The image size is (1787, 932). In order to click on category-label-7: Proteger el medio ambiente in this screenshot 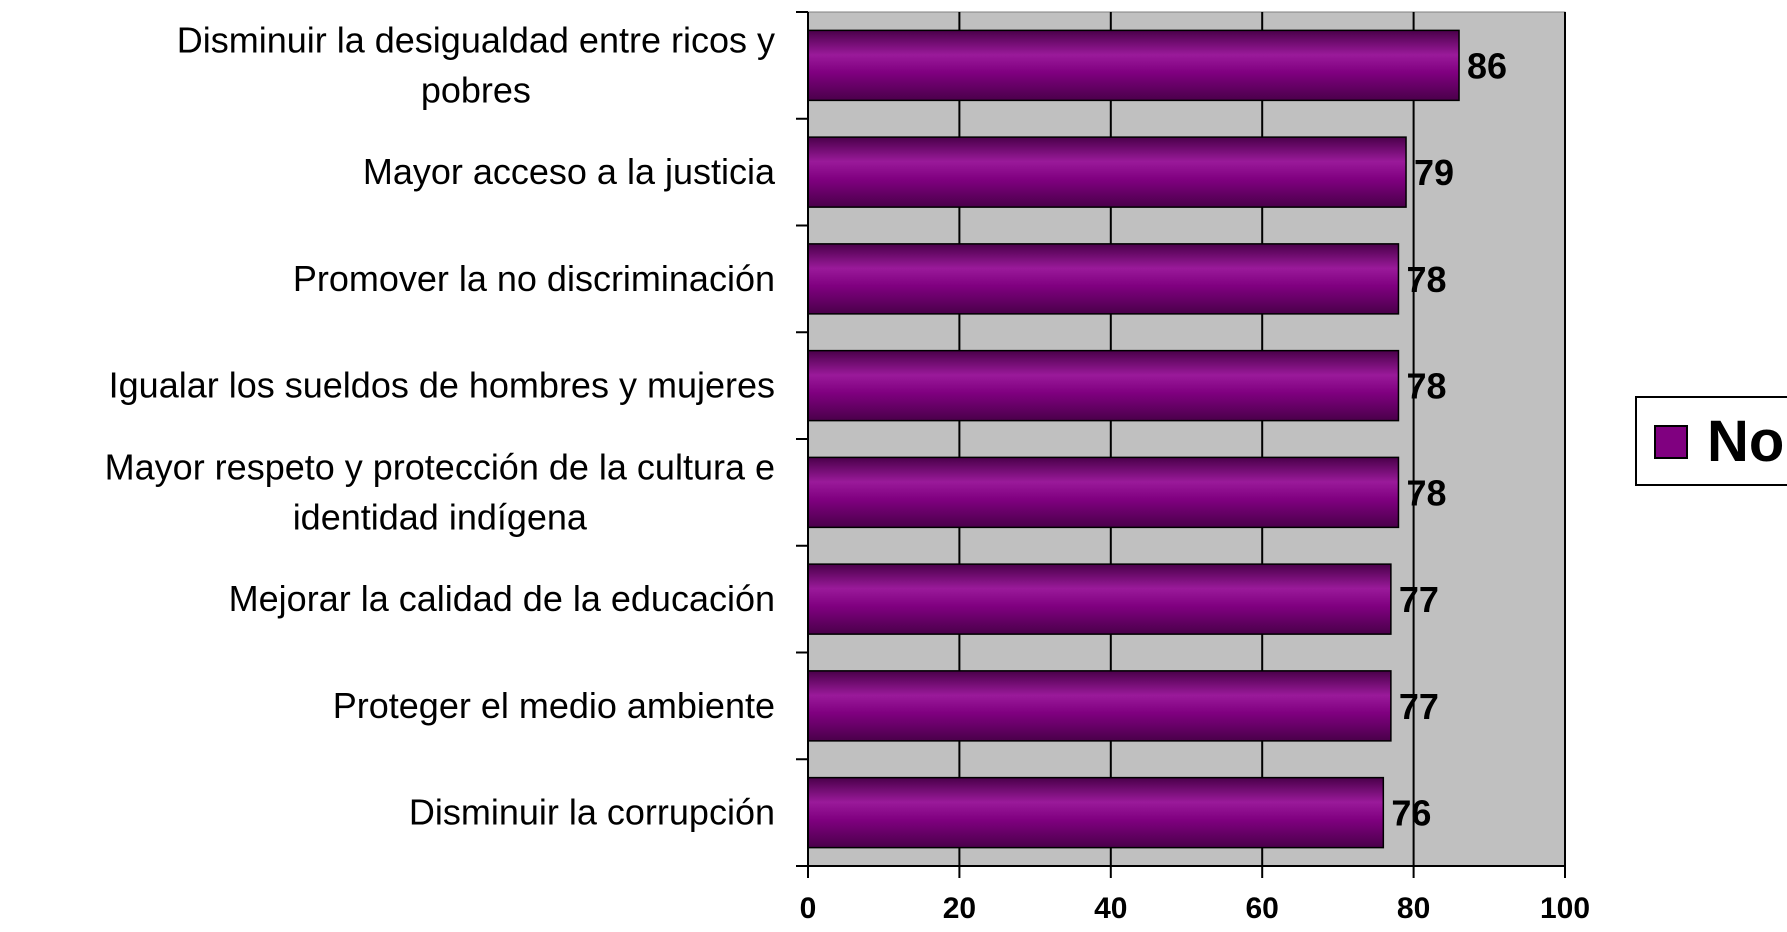, I will do `click(554, 705)`.